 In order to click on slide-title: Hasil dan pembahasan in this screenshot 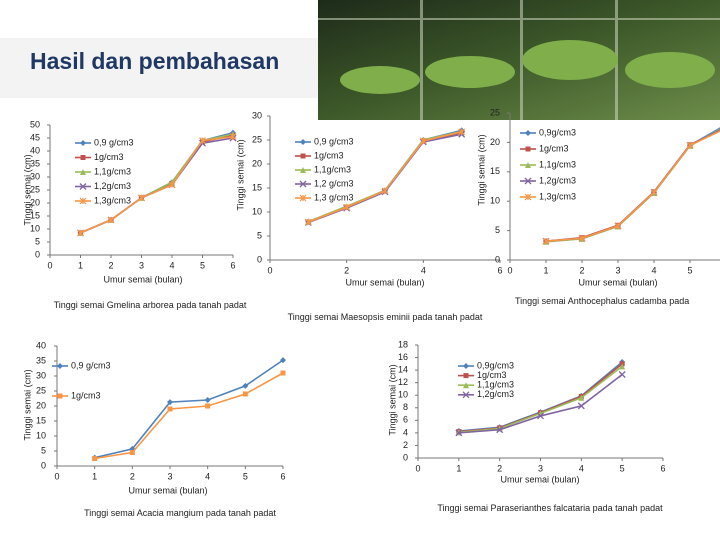, I will do `click(155, 61)`.